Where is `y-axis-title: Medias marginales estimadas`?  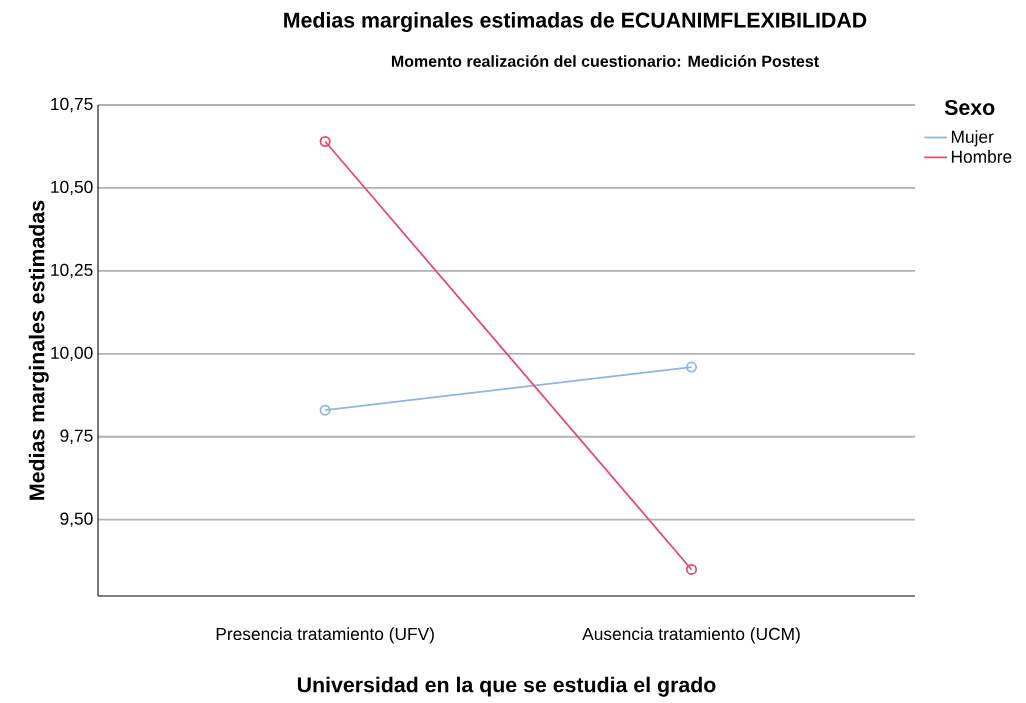 y-axis-title: Medias marginales estimadas is located at coordinates (38, 350).